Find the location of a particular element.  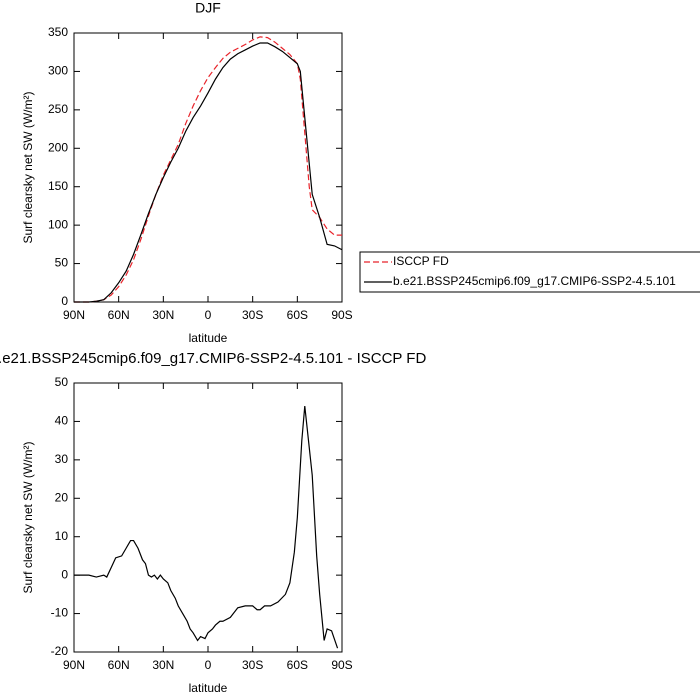

y-tick-label: 150 is located at coordinates (58, 186).